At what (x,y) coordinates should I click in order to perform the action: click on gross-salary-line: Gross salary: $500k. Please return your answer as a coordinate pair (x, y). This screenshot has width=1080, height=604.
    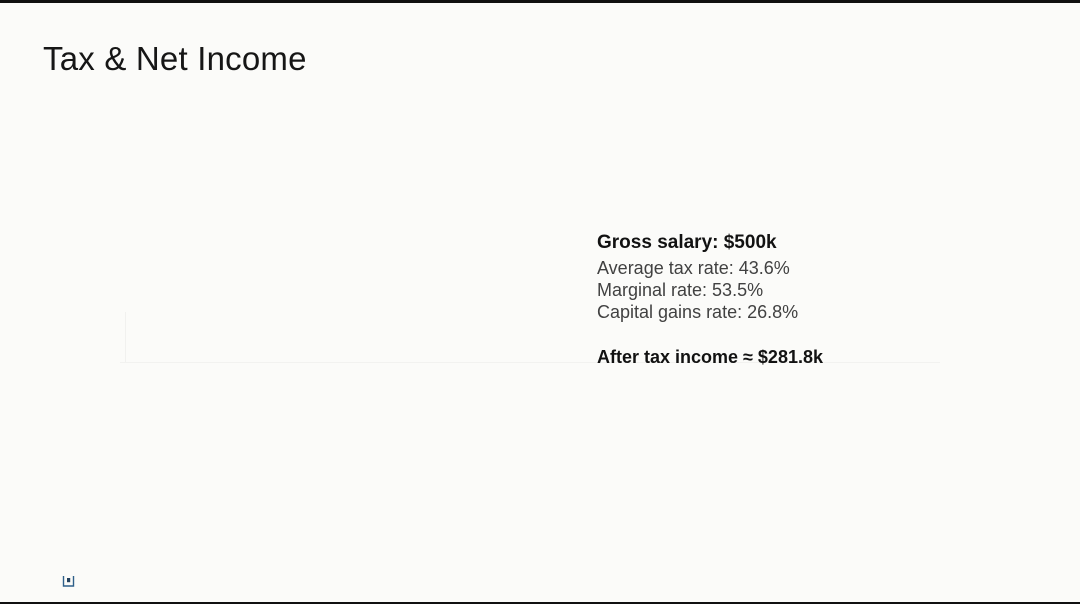
    Looking at the image, I should click on (687, 242).